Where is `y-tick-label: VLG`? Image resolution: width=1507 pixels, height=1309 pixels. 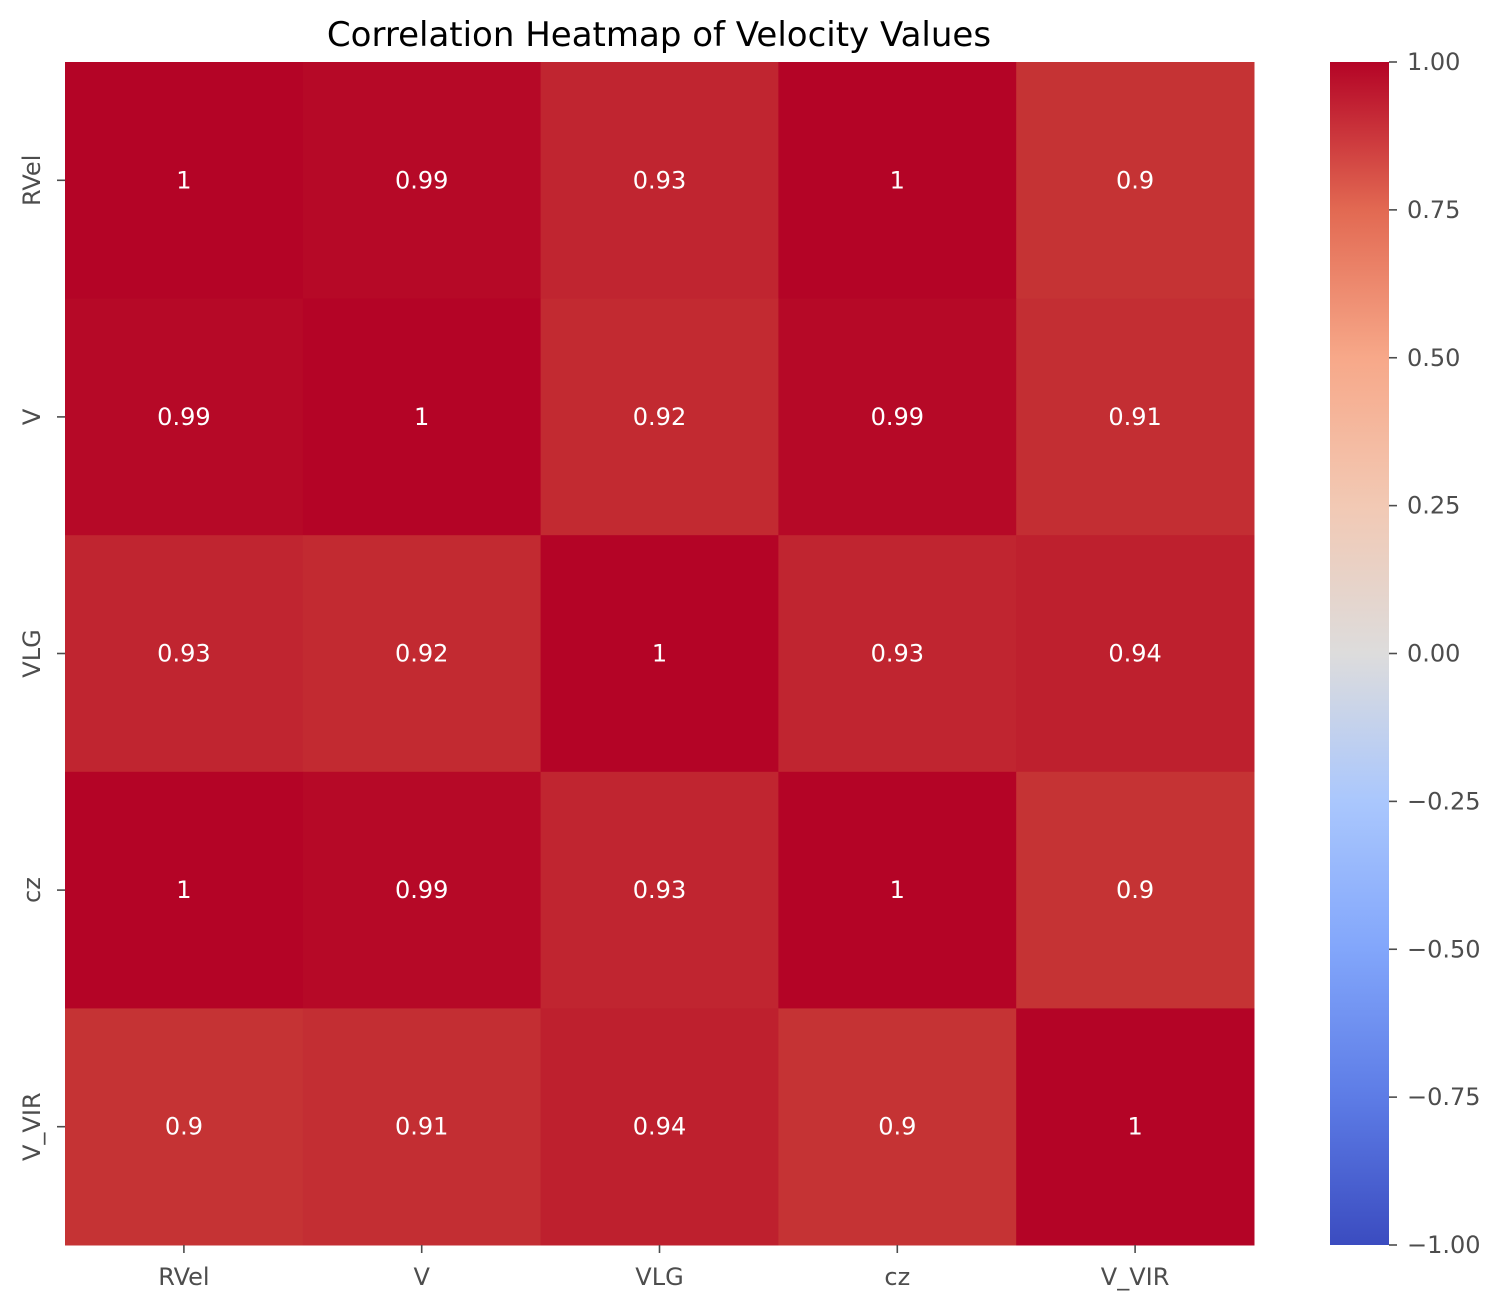 y-tick-label: VLG is located at coordinates (32, 653).